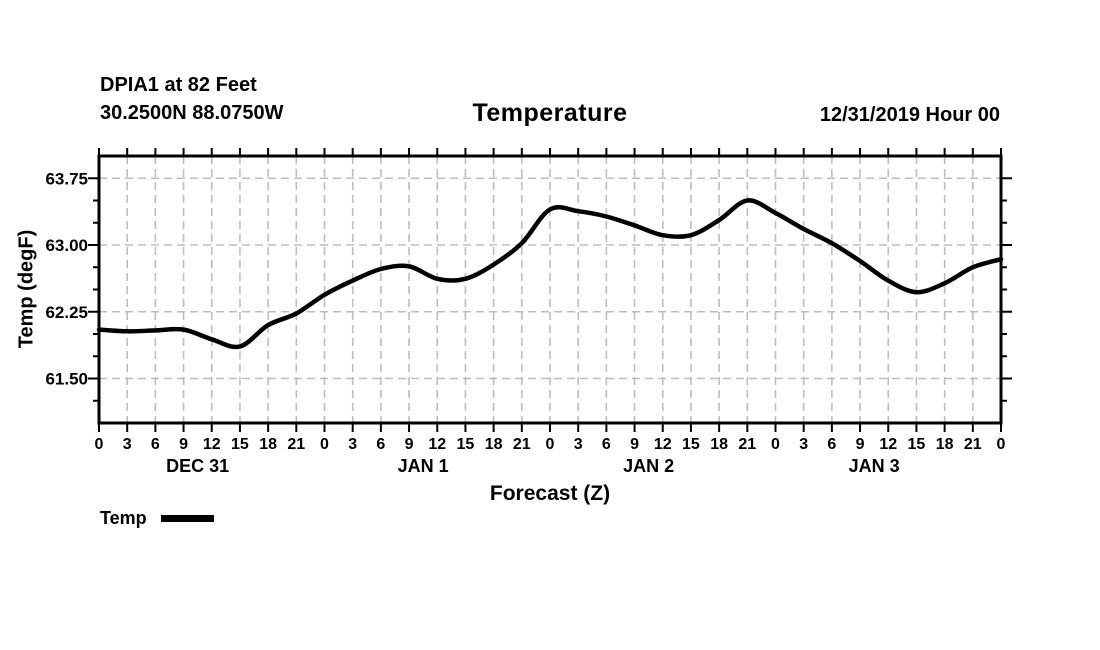 This screenshot has height=650, width=1100. Describe the element at coordinates (123, 518) in the screenshot. I see `legend-label: Temp` at that location.